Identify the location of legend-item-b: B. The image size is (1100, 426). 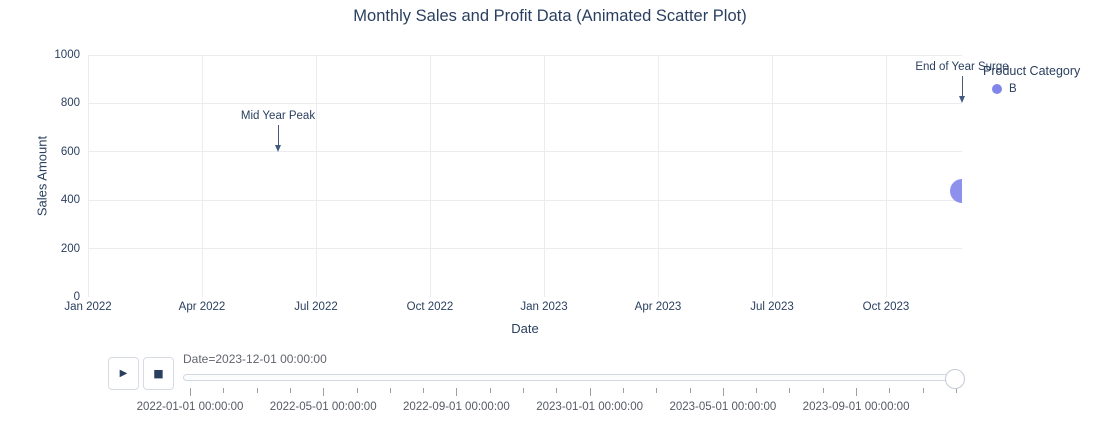
(1036, 89).